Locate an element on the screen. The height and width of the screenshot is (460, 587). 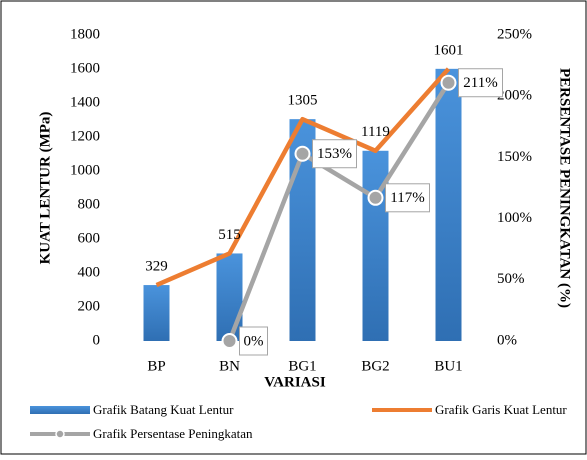
data-label: 211% is located at coordinates (480, 83).